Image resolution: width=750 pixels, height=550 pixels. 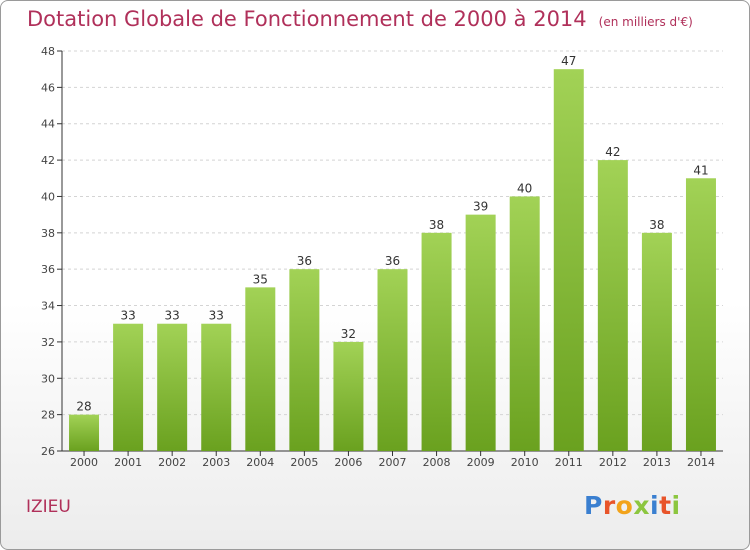 I want to click on proxiti-logo: Proxiti, so click(x=632, y=505).